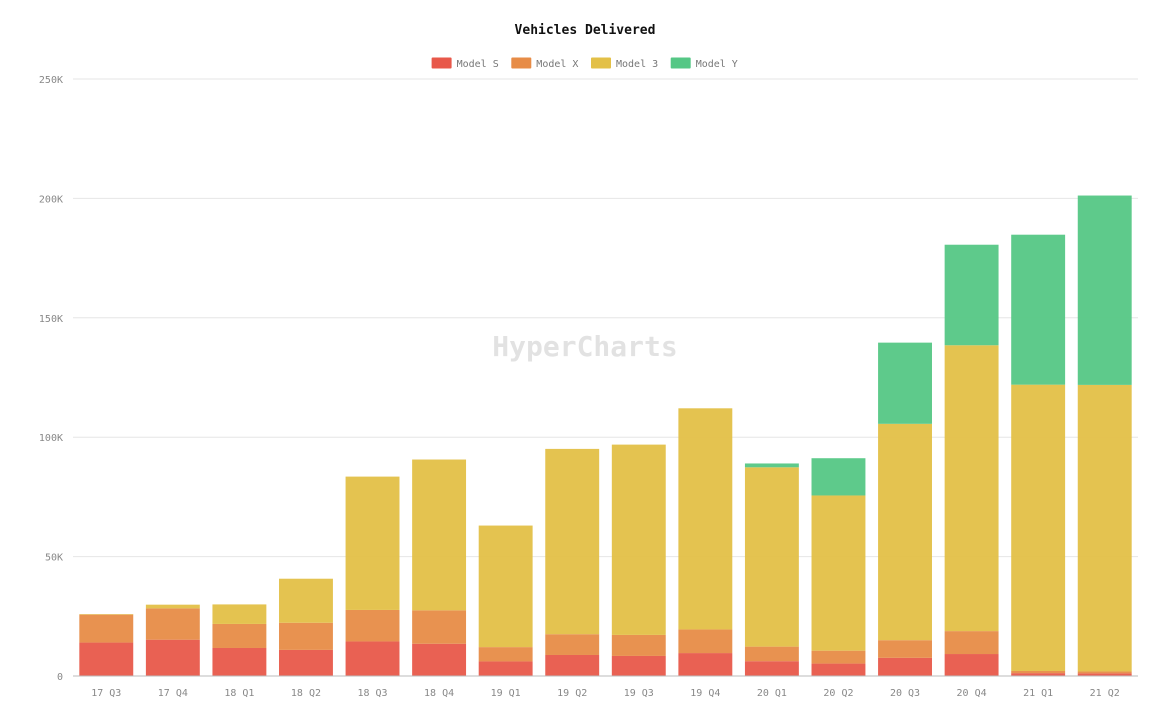 The image size is (1167, 712). Describe the element at coordinates (51, 438) in the screenshot. I see `y-tick-label: 100K` at that location.